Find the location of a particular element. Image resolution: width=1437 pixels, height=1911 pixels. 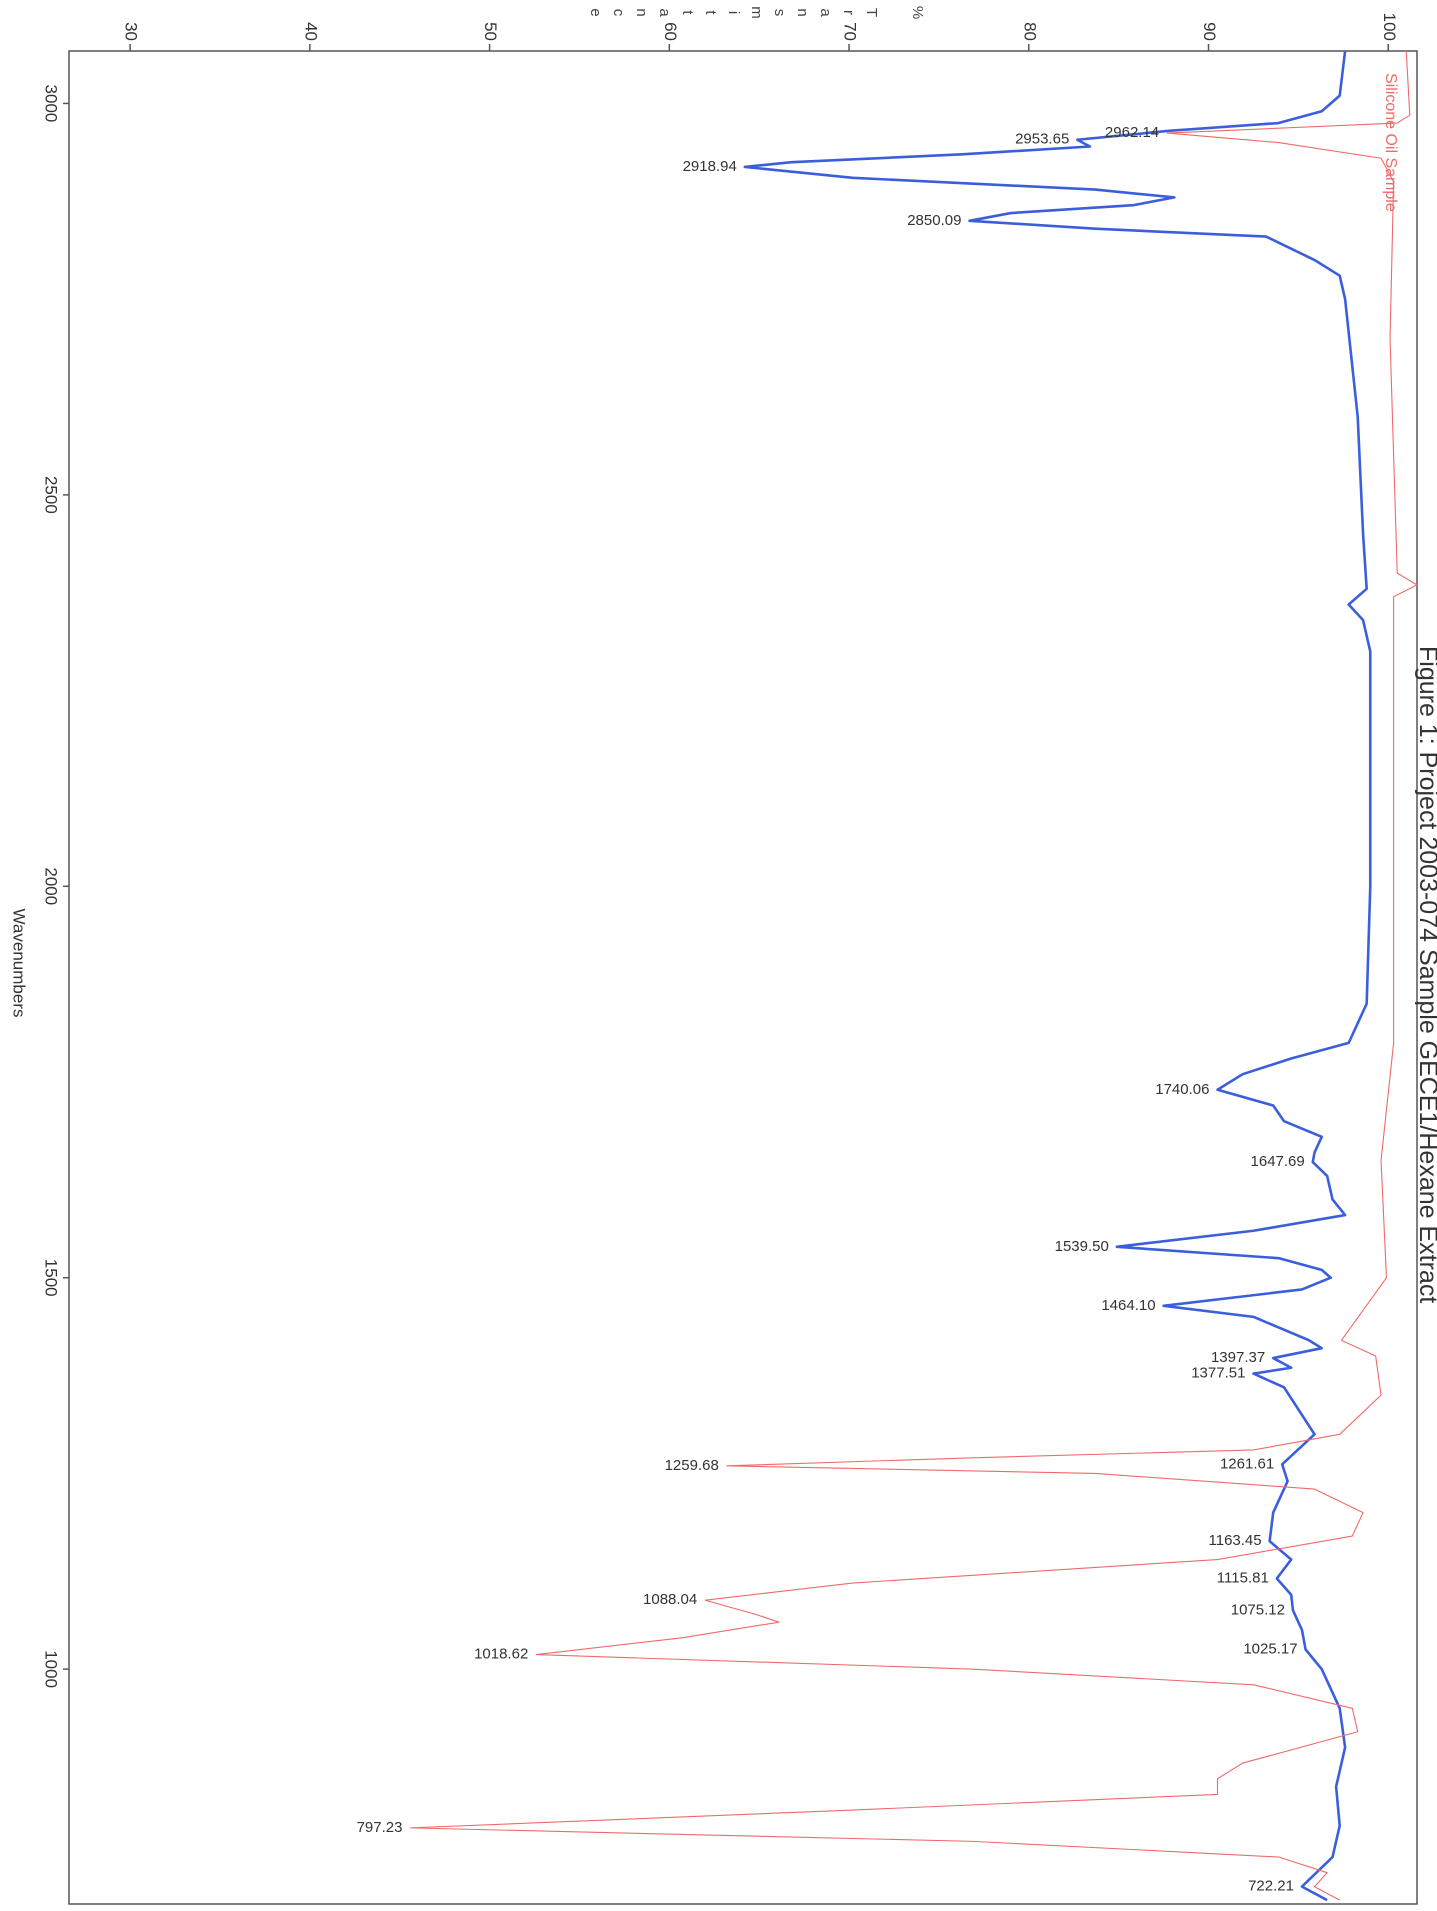

peak-label: 2918.94 is located at coordinates (710, 166).